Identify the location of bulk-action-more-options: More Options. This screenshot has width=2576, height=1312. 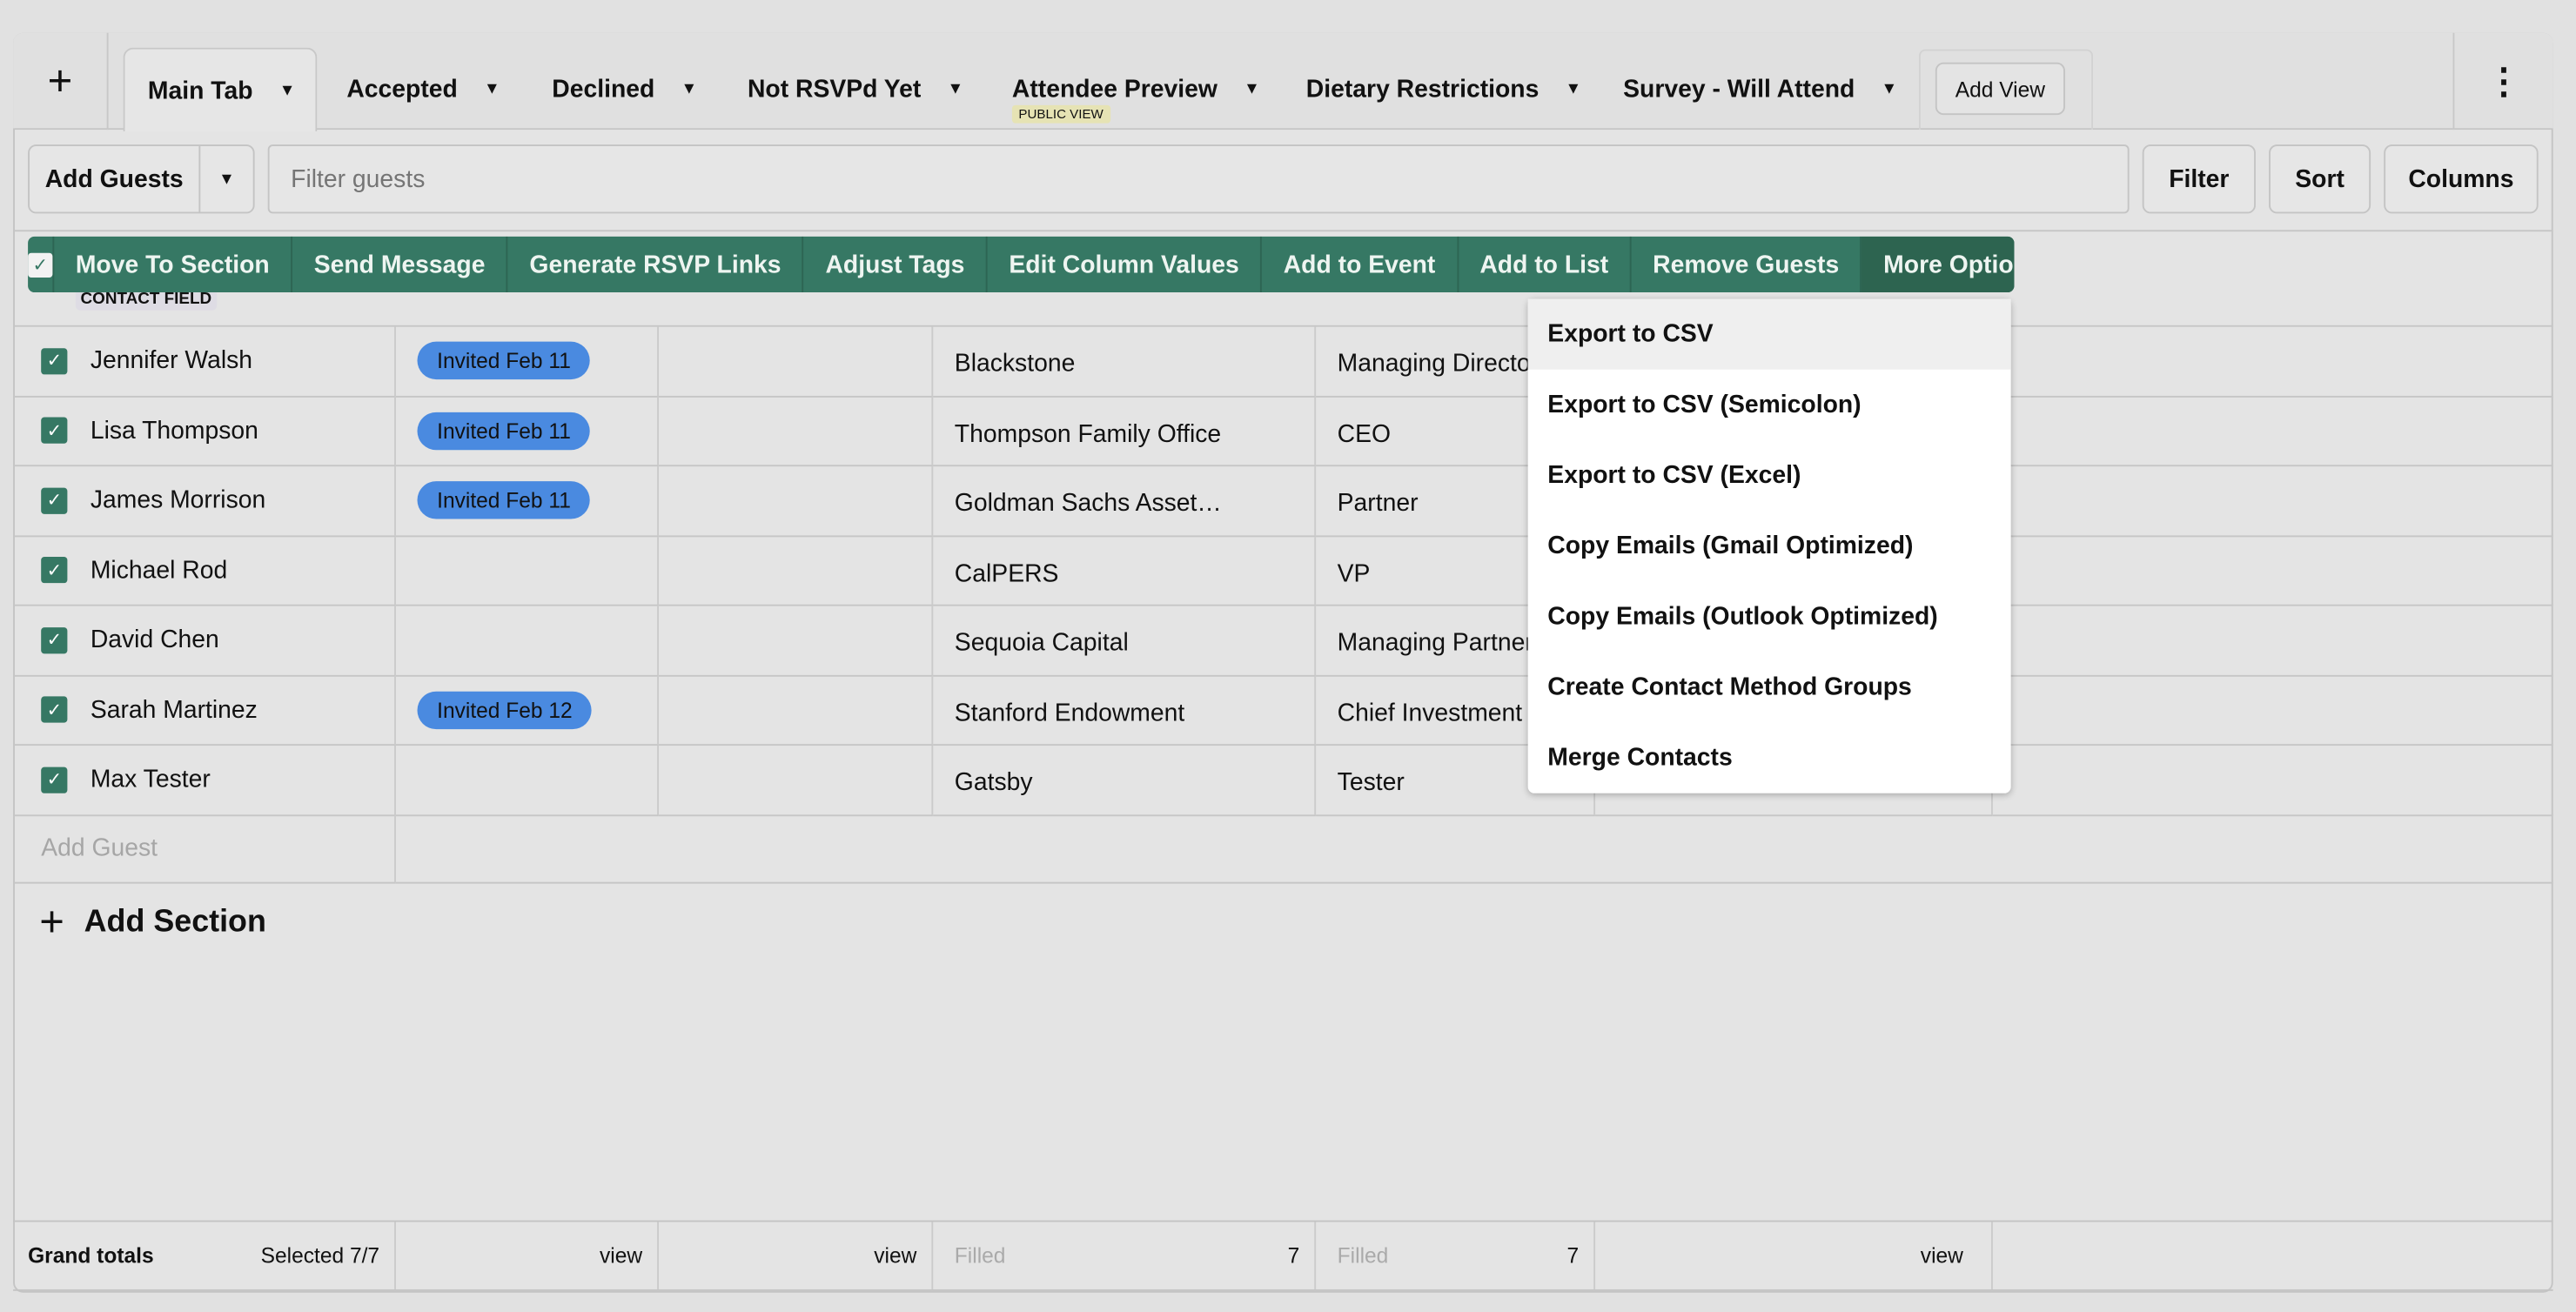
(1938, 264).